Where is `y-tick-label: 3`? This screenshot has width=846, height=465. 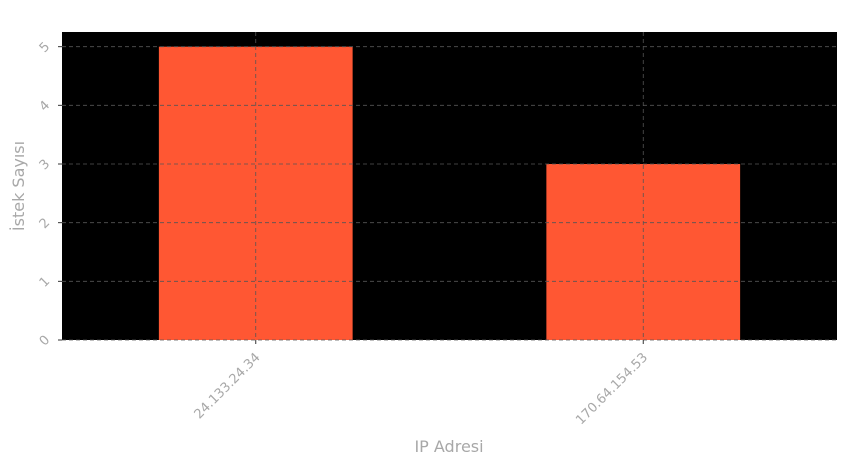 y-tick-label: 3 is located at coordinates (45, 165).